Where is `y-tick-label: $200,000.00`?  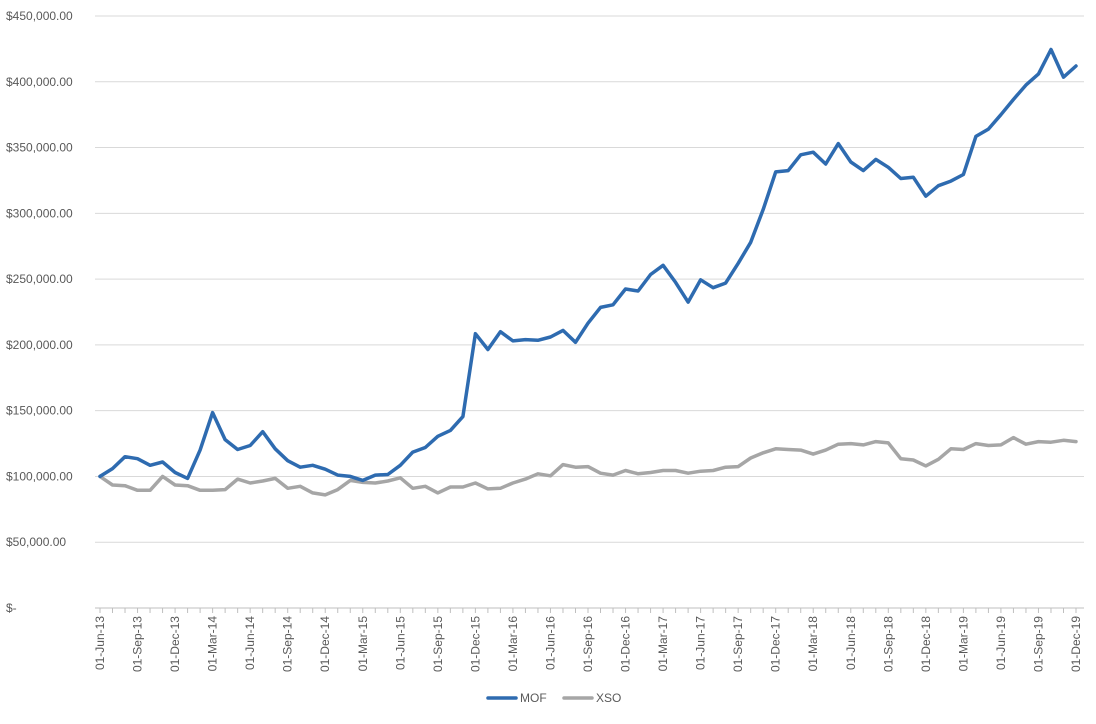
y-tick-label: $200,000.00 is located at coordinates (39, 345).